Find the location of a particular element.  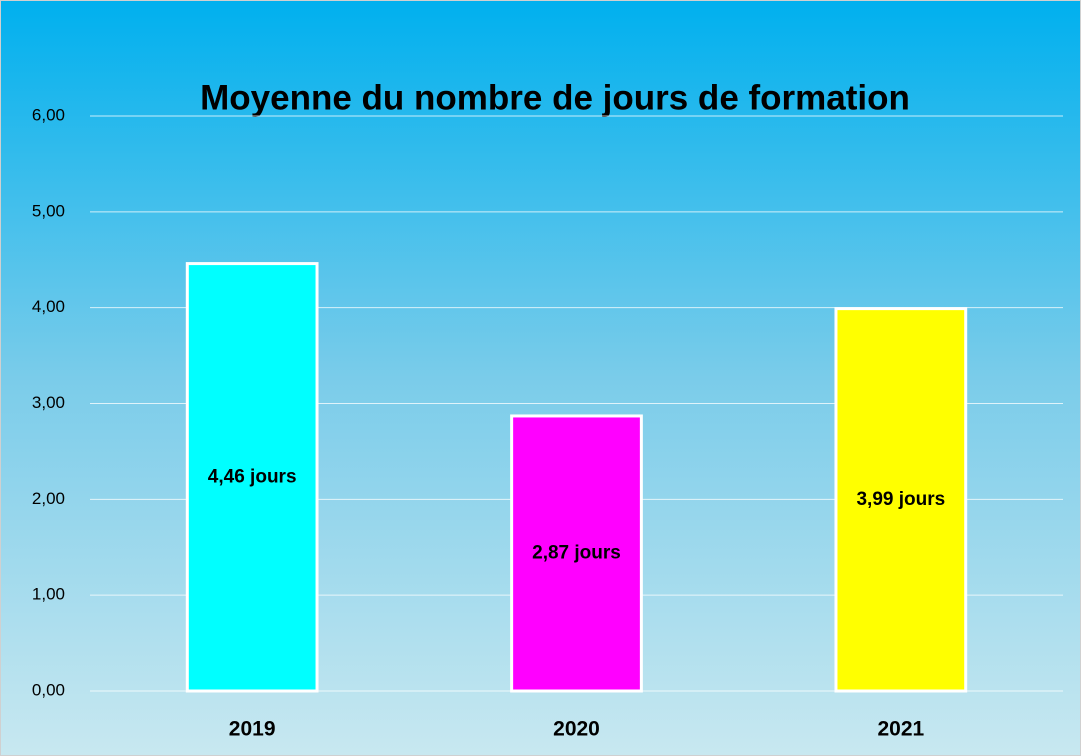

y-tick-label: 1,00 is located at coordinates (48, 594).